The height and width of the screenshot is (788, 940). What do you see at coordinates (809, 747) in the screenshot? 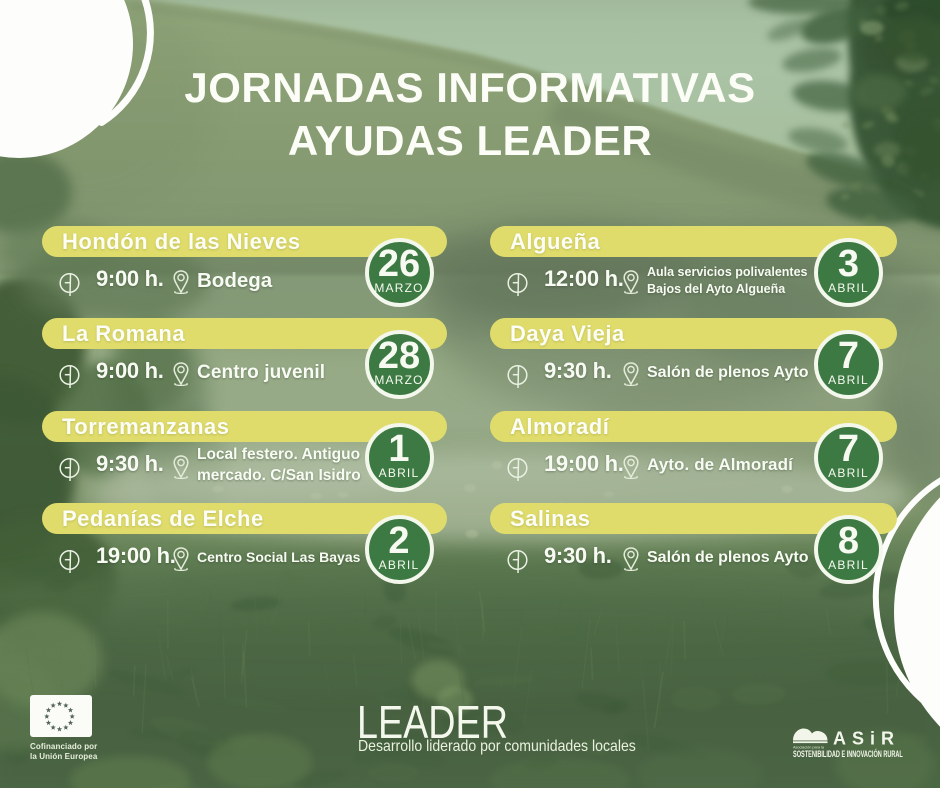
I see `svg-text: Asociación para la` at bounding box center [809, 747].